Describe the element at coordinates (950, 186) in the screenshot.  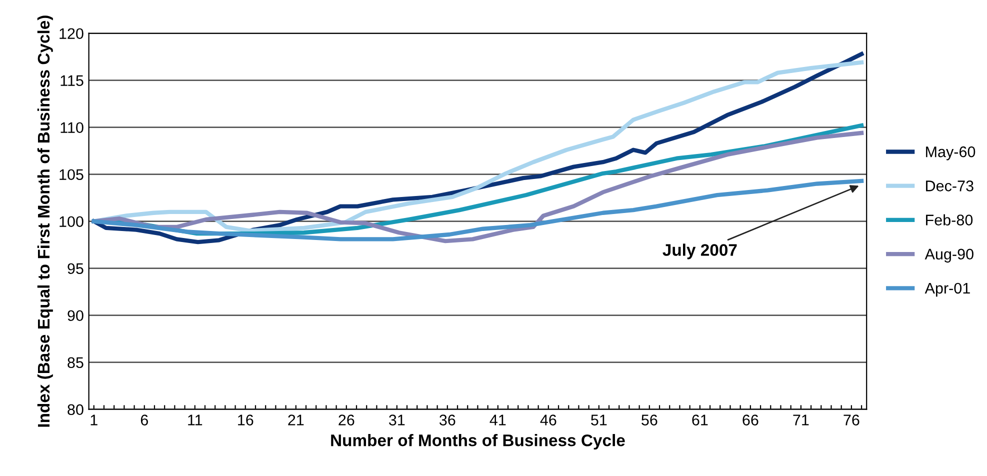
I see `legend-label: Dec-73` at that location.